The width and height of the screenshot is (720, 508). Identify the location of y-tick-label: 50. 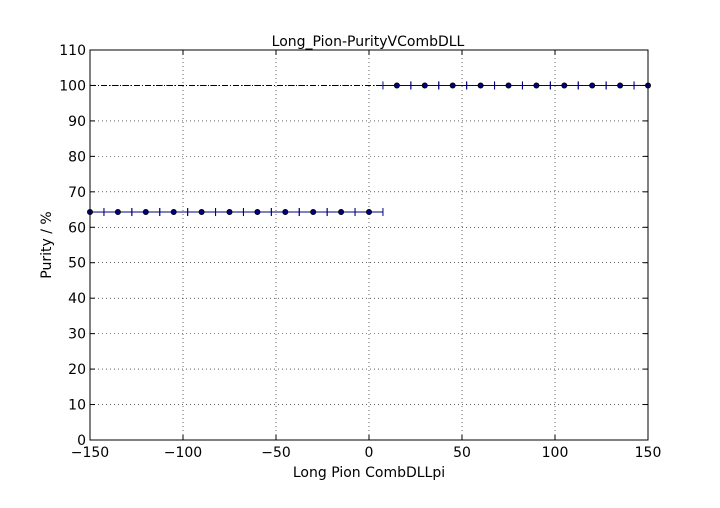
(77, 264).